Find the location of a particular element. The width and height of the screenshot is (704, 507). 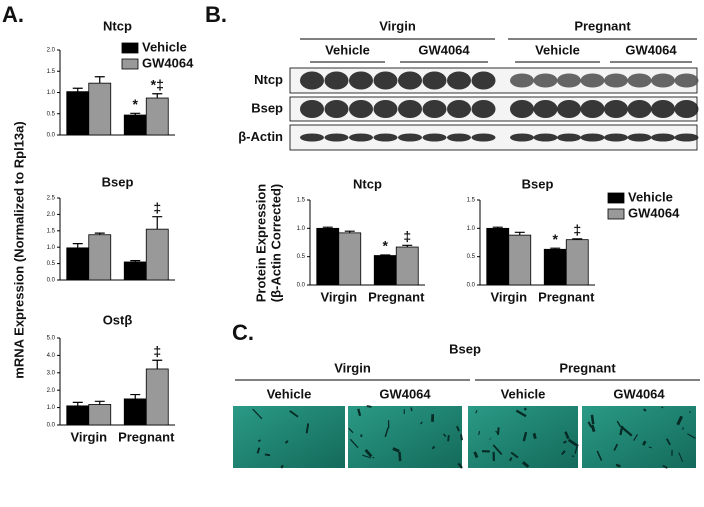

y-tick-label: 5.0 is located at coordinates (51, 339).